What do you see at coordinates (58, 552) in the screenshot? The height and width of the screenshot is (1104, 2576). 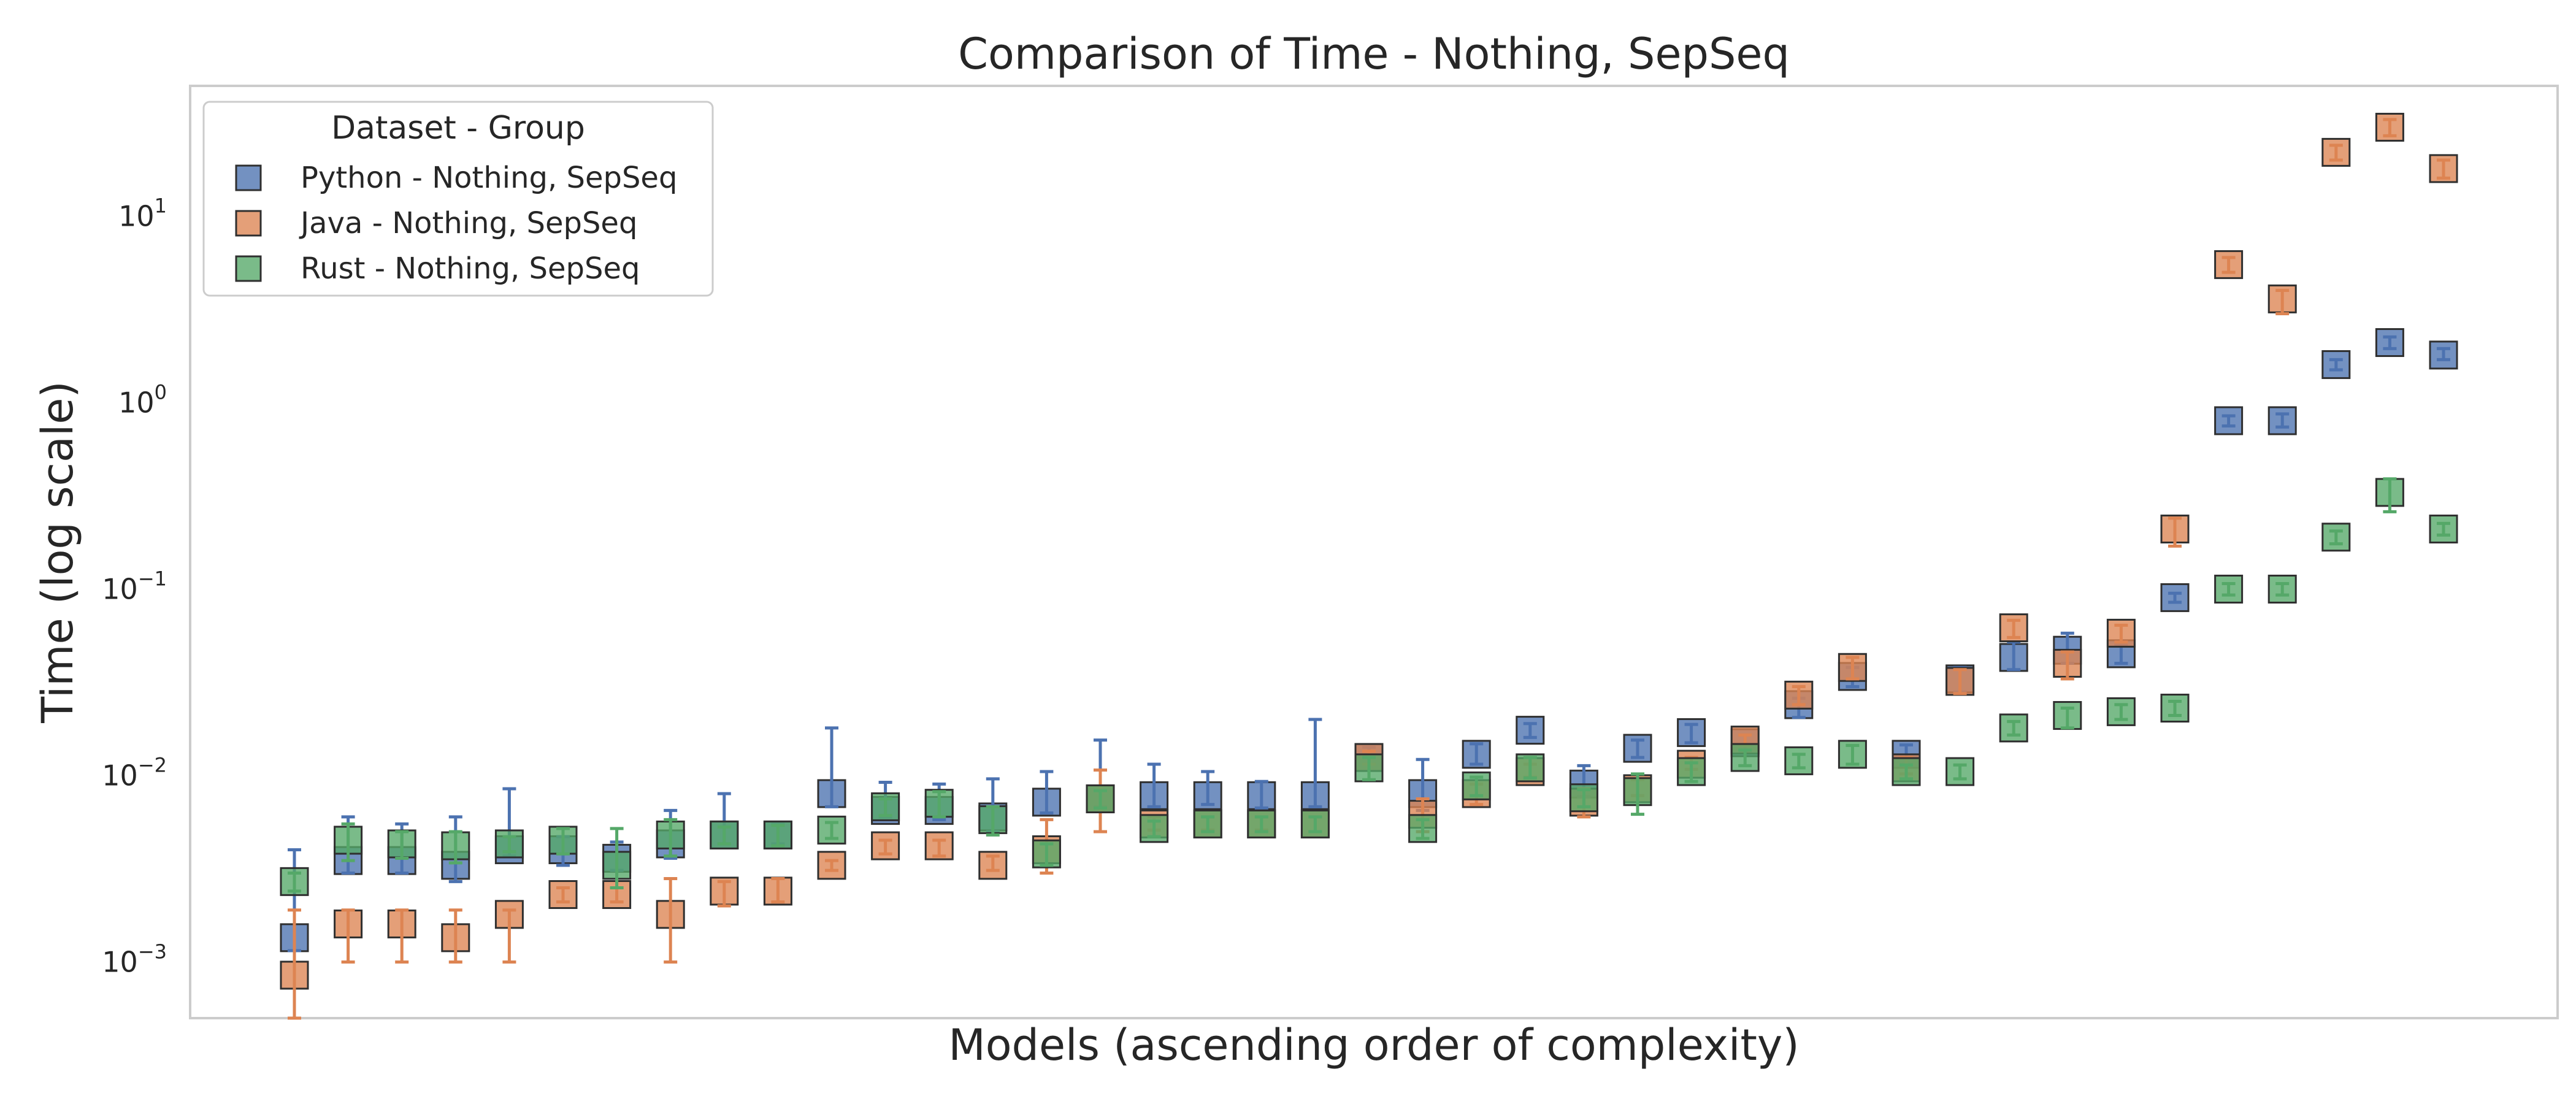 I see `y-axis-label: Time (log scale)` at bounding box center [58, 552].